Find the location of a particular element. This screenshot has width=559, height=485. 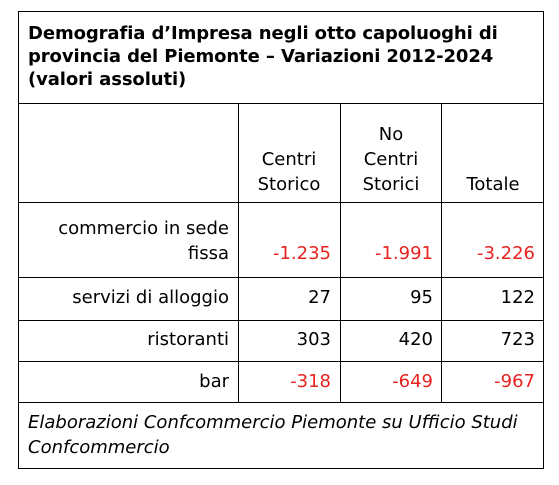

table-cell: 723 is located at coordinates (517, 339).